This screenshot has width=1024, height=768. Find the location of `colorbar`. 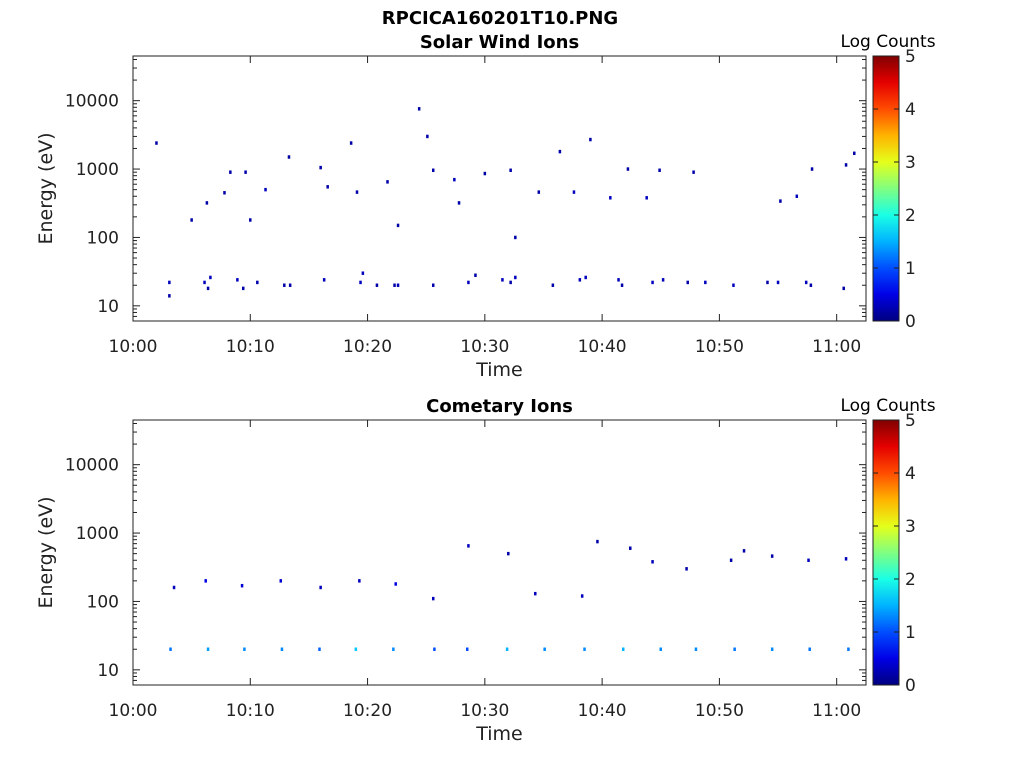

colorbar is located at coordinates (886, 552).